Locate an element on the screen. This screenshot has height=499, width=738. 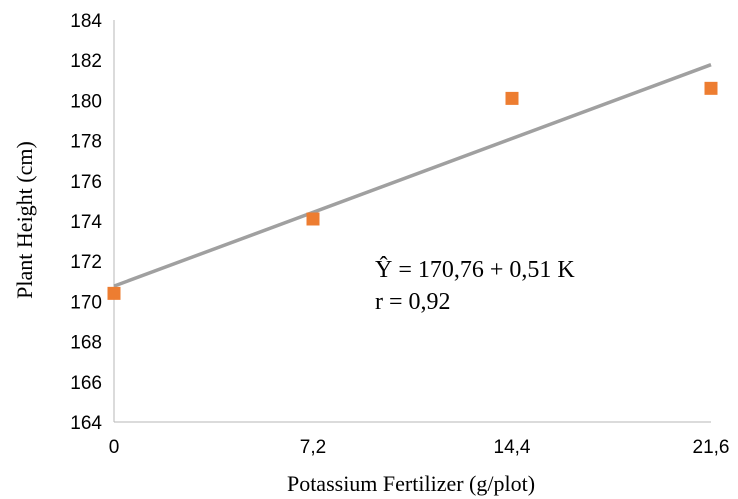
y-tick-label: 172 is located at coordinates (86, 262).